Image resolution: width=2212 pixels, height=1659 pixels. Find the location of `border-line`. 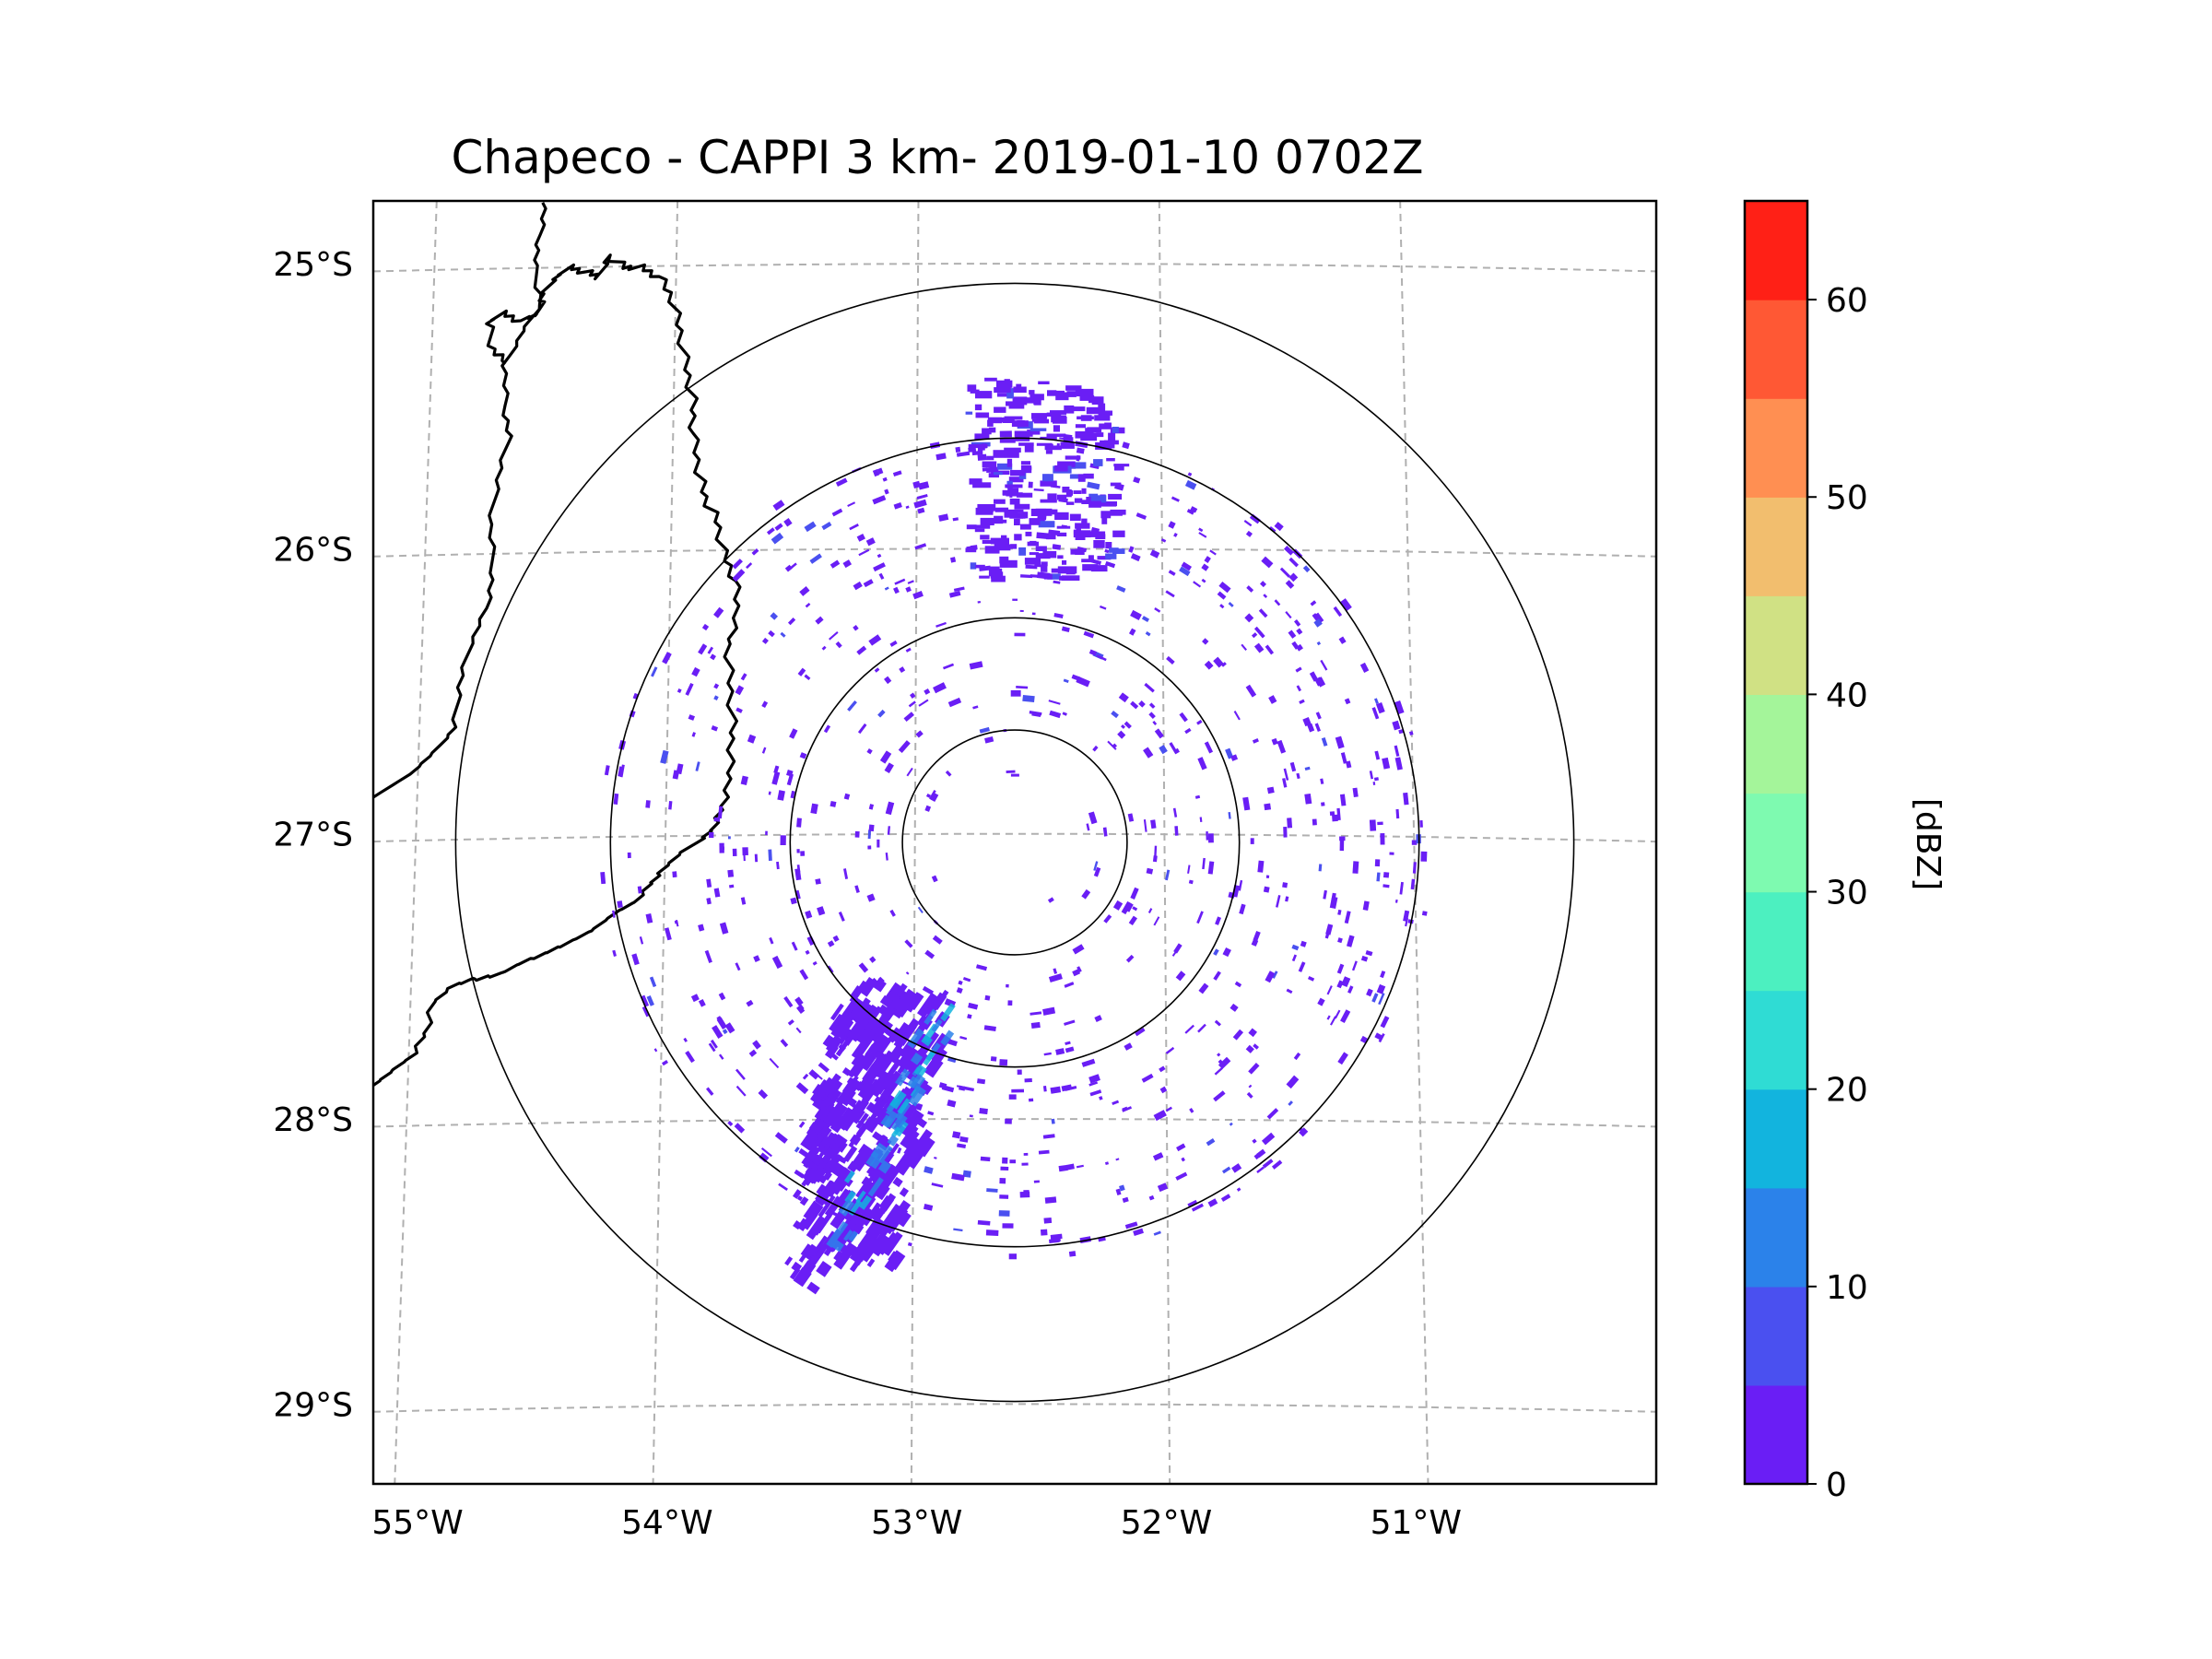

border-line is located at coordinates (557, 670).